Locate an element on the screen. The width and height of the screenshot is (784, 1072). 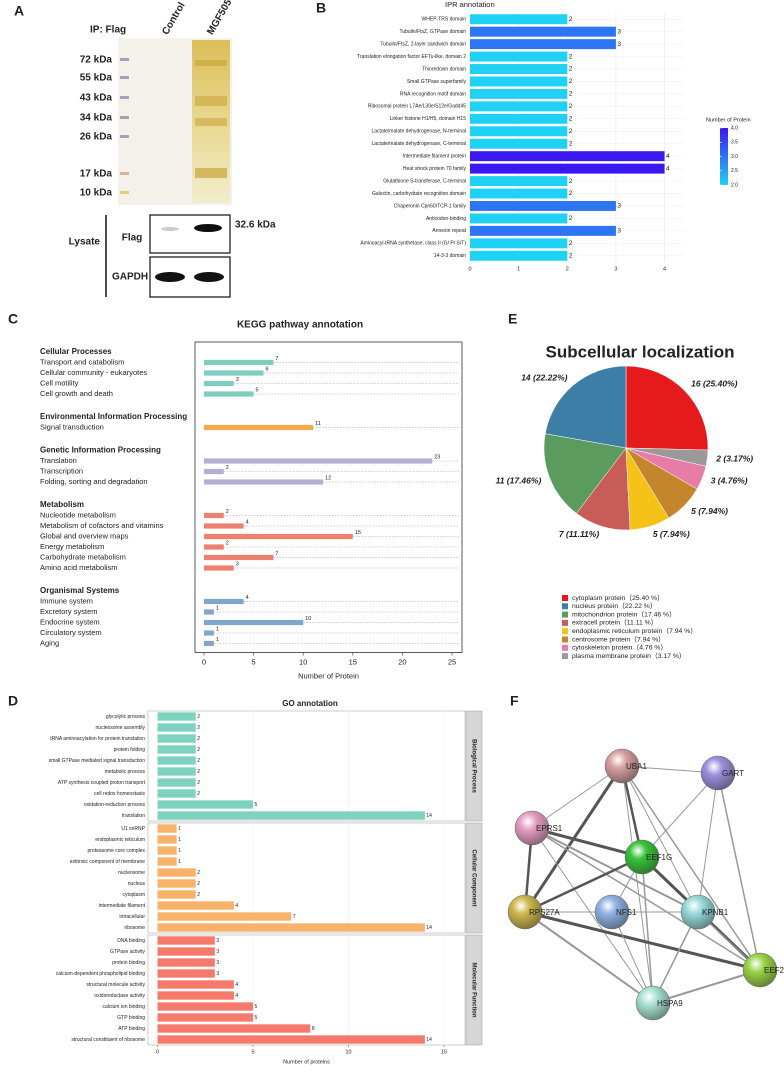
y-tick-label: Lactate/malate dehydrogenase, C-terminal is located at coordinates (419, 144).